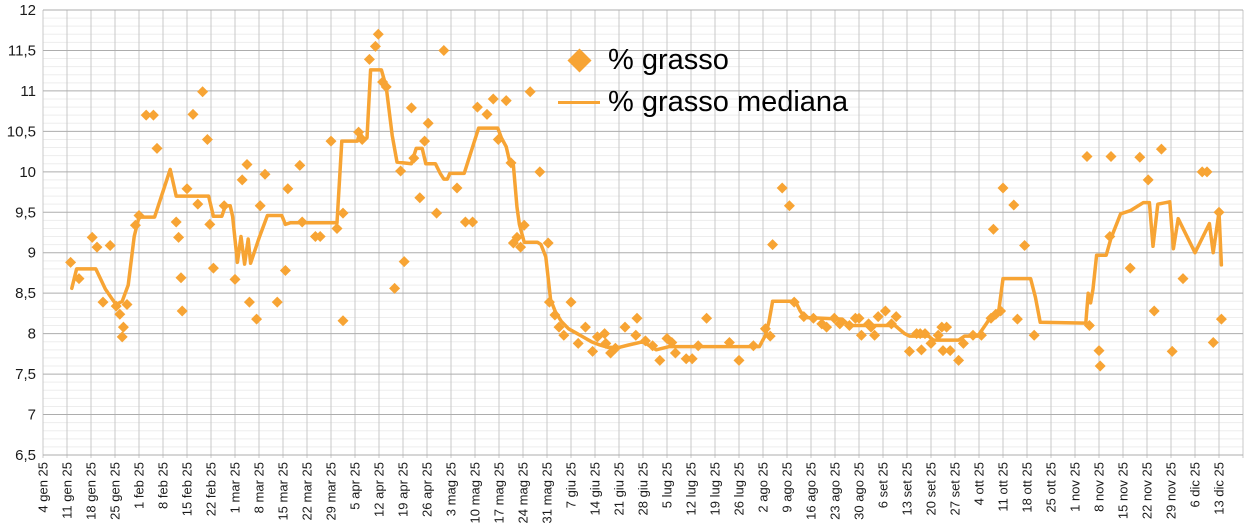 This screenshot has width=1256, height=531. What do you see at coordinates (763, 487) in the screenshot?
I see `x-tick-label: 2 ago 25` at bounding box center [763, 487].